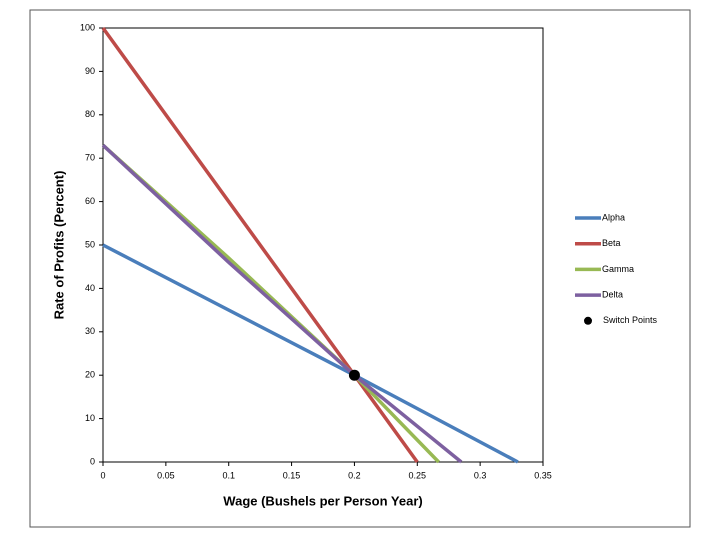  What do you see at coordinates (92, 461) in the screenshot?
I see `y-tick-label: 0` at bounding box center [92, 461].